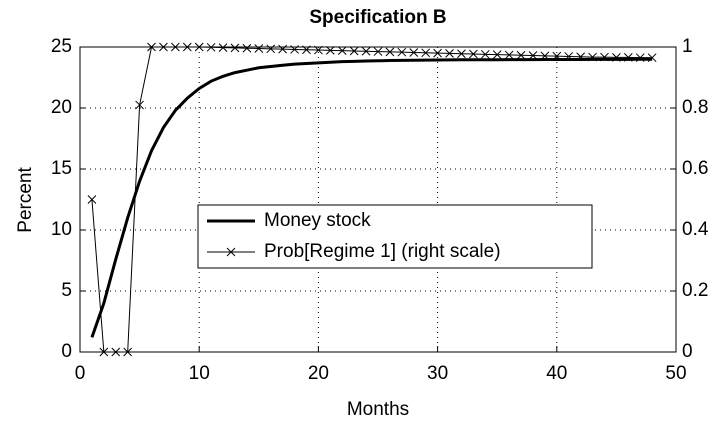 This screenshot has height=425, width=717. What do you see at coordinates (382, 251) in the screenshot?
I see `legend-label: Prob[Regime 1] (right scale)` at bounding box center [382, 251].